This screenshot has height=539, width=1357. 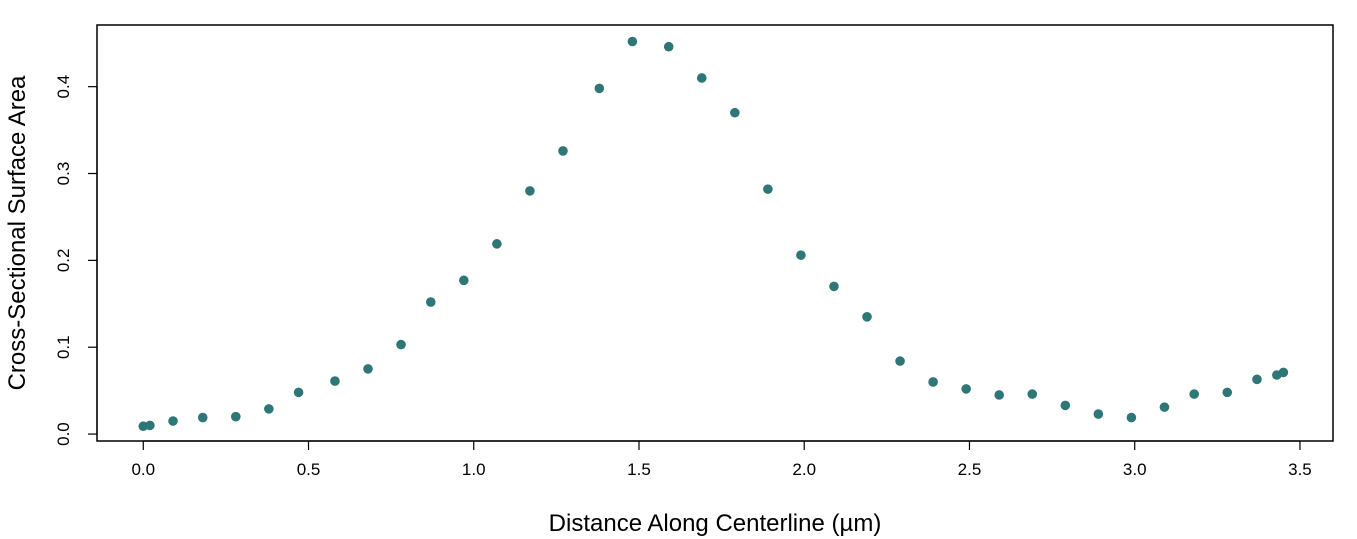 What do you see at coordinates (804, 469) in the screenshot?
I see `x-tick-label: 2.0` at bounding box center [804, 469].